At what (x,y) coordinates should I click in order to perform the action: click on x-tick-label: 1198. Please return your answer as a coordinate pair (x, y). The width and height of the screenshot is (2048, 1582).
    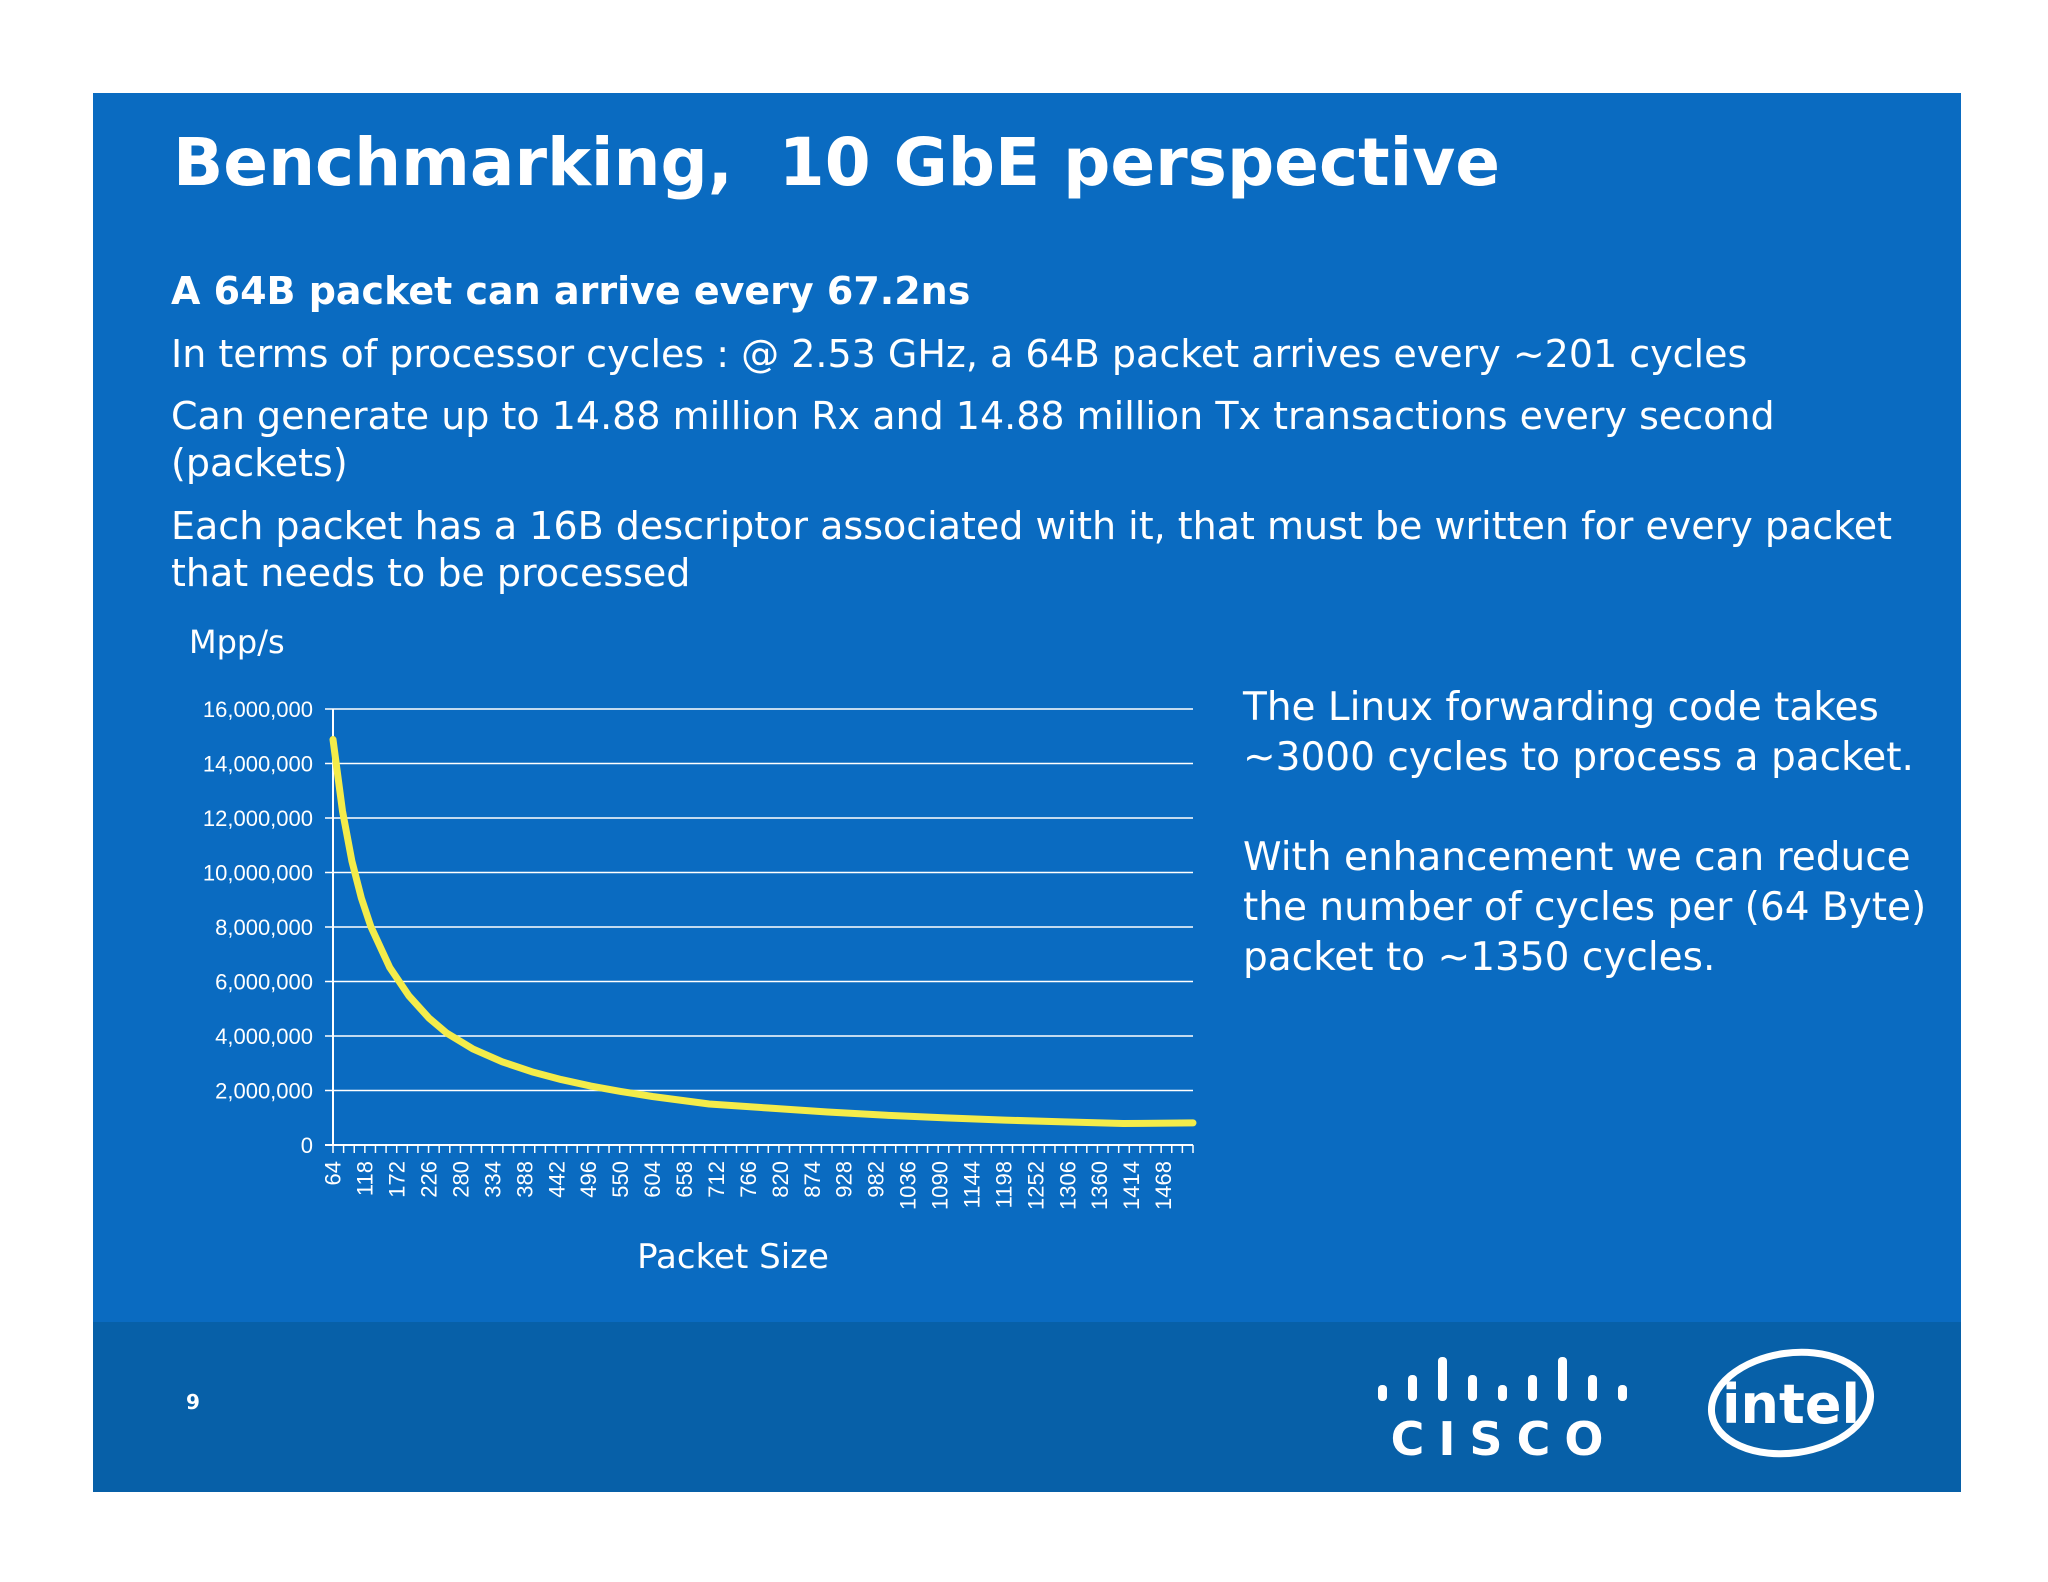
    Looking at the image, I should click on (1003, 1184).